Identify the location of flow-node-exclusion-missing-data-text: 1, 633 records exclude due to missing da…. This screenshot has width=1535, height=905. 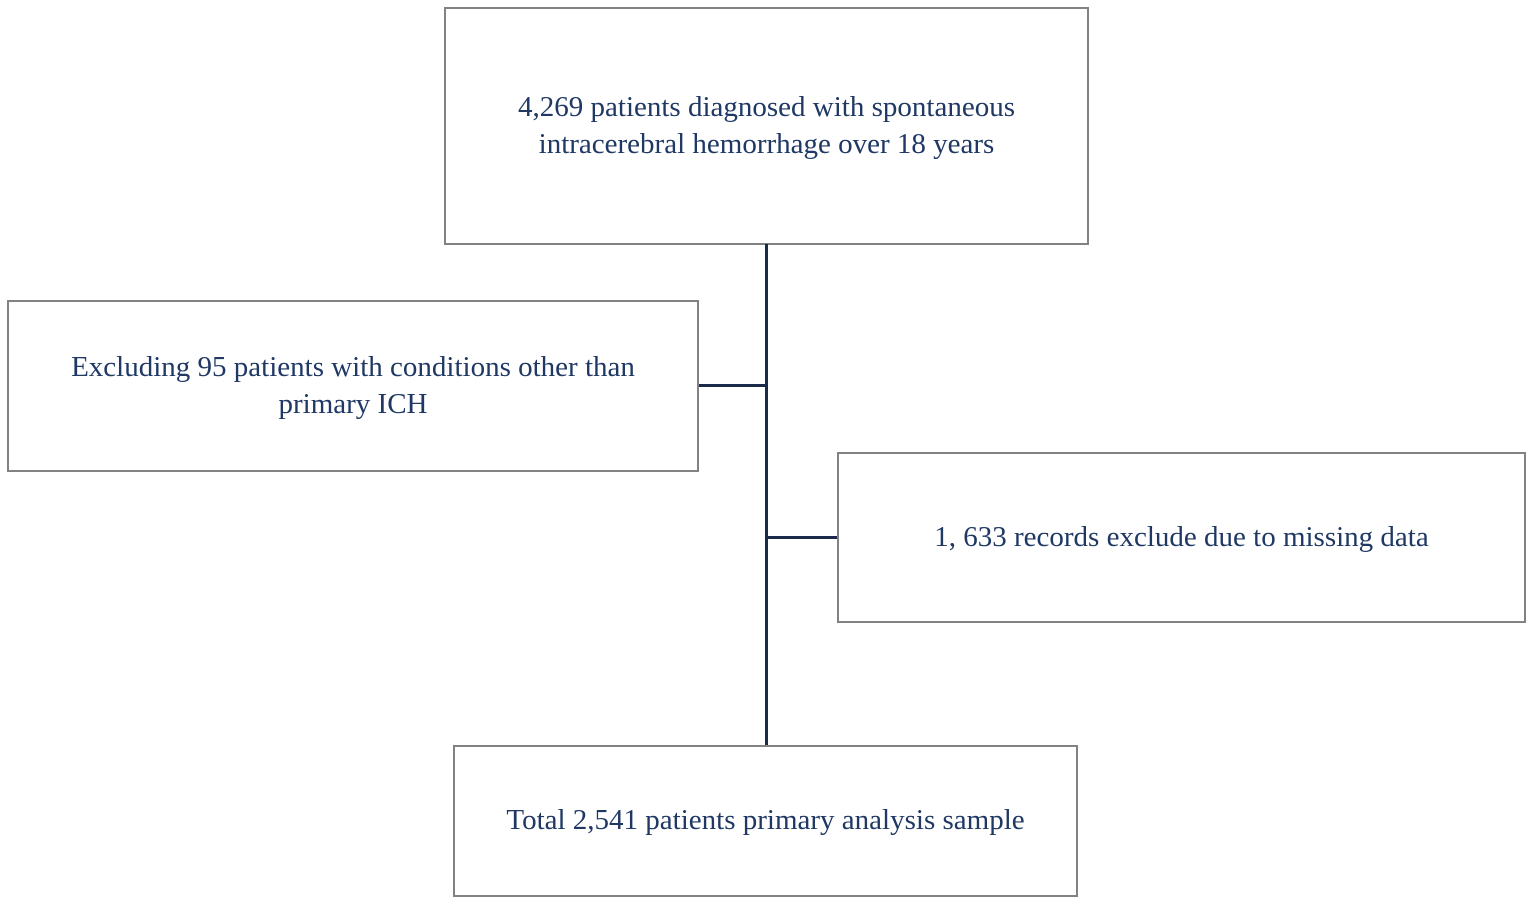
(1181, 536).